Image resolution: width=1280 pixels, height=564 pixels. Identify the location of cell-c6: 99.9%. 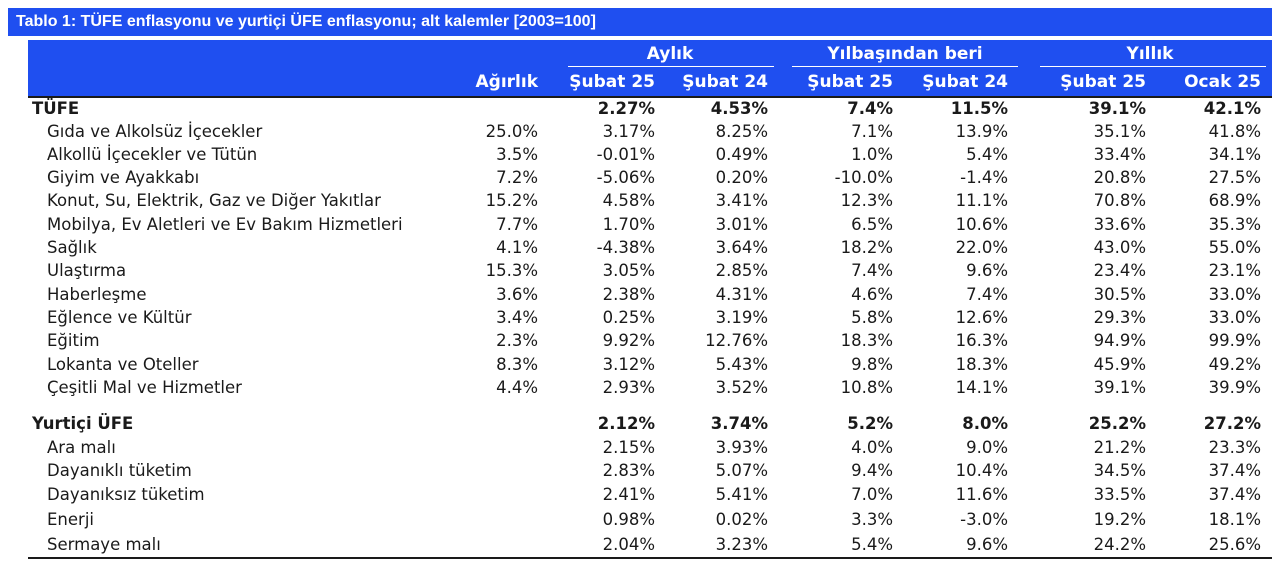
(1234, 340).